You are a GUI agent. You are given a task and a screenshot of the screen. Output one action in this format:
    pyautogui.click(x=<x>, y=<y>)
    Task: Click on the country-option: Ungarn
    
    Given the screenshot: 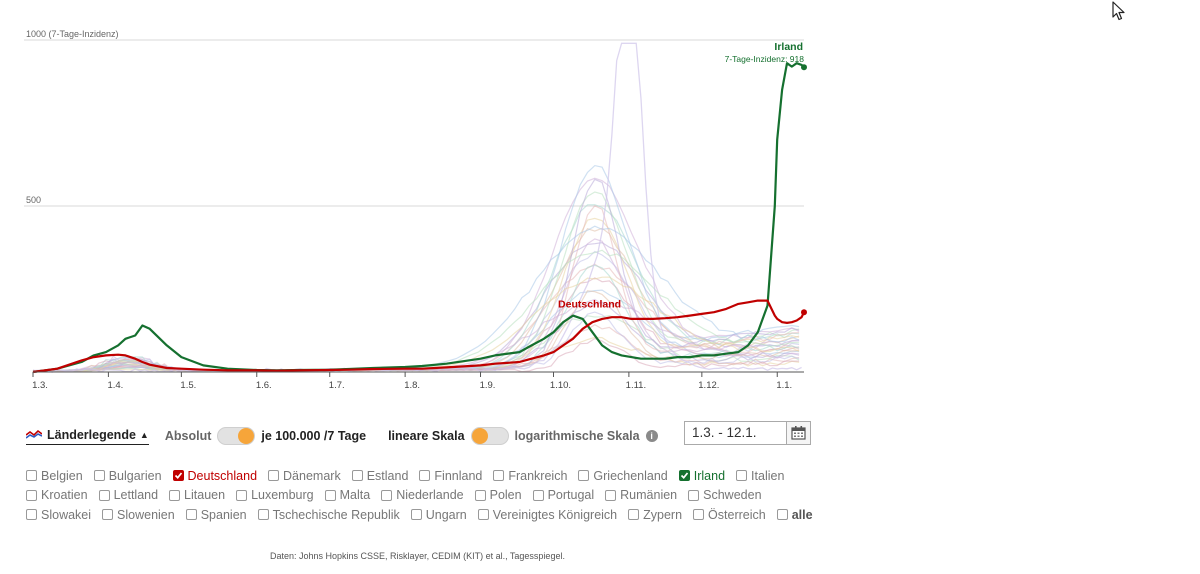 What is the action you would take?
    pyautogui.click(x=438, y=514)
    